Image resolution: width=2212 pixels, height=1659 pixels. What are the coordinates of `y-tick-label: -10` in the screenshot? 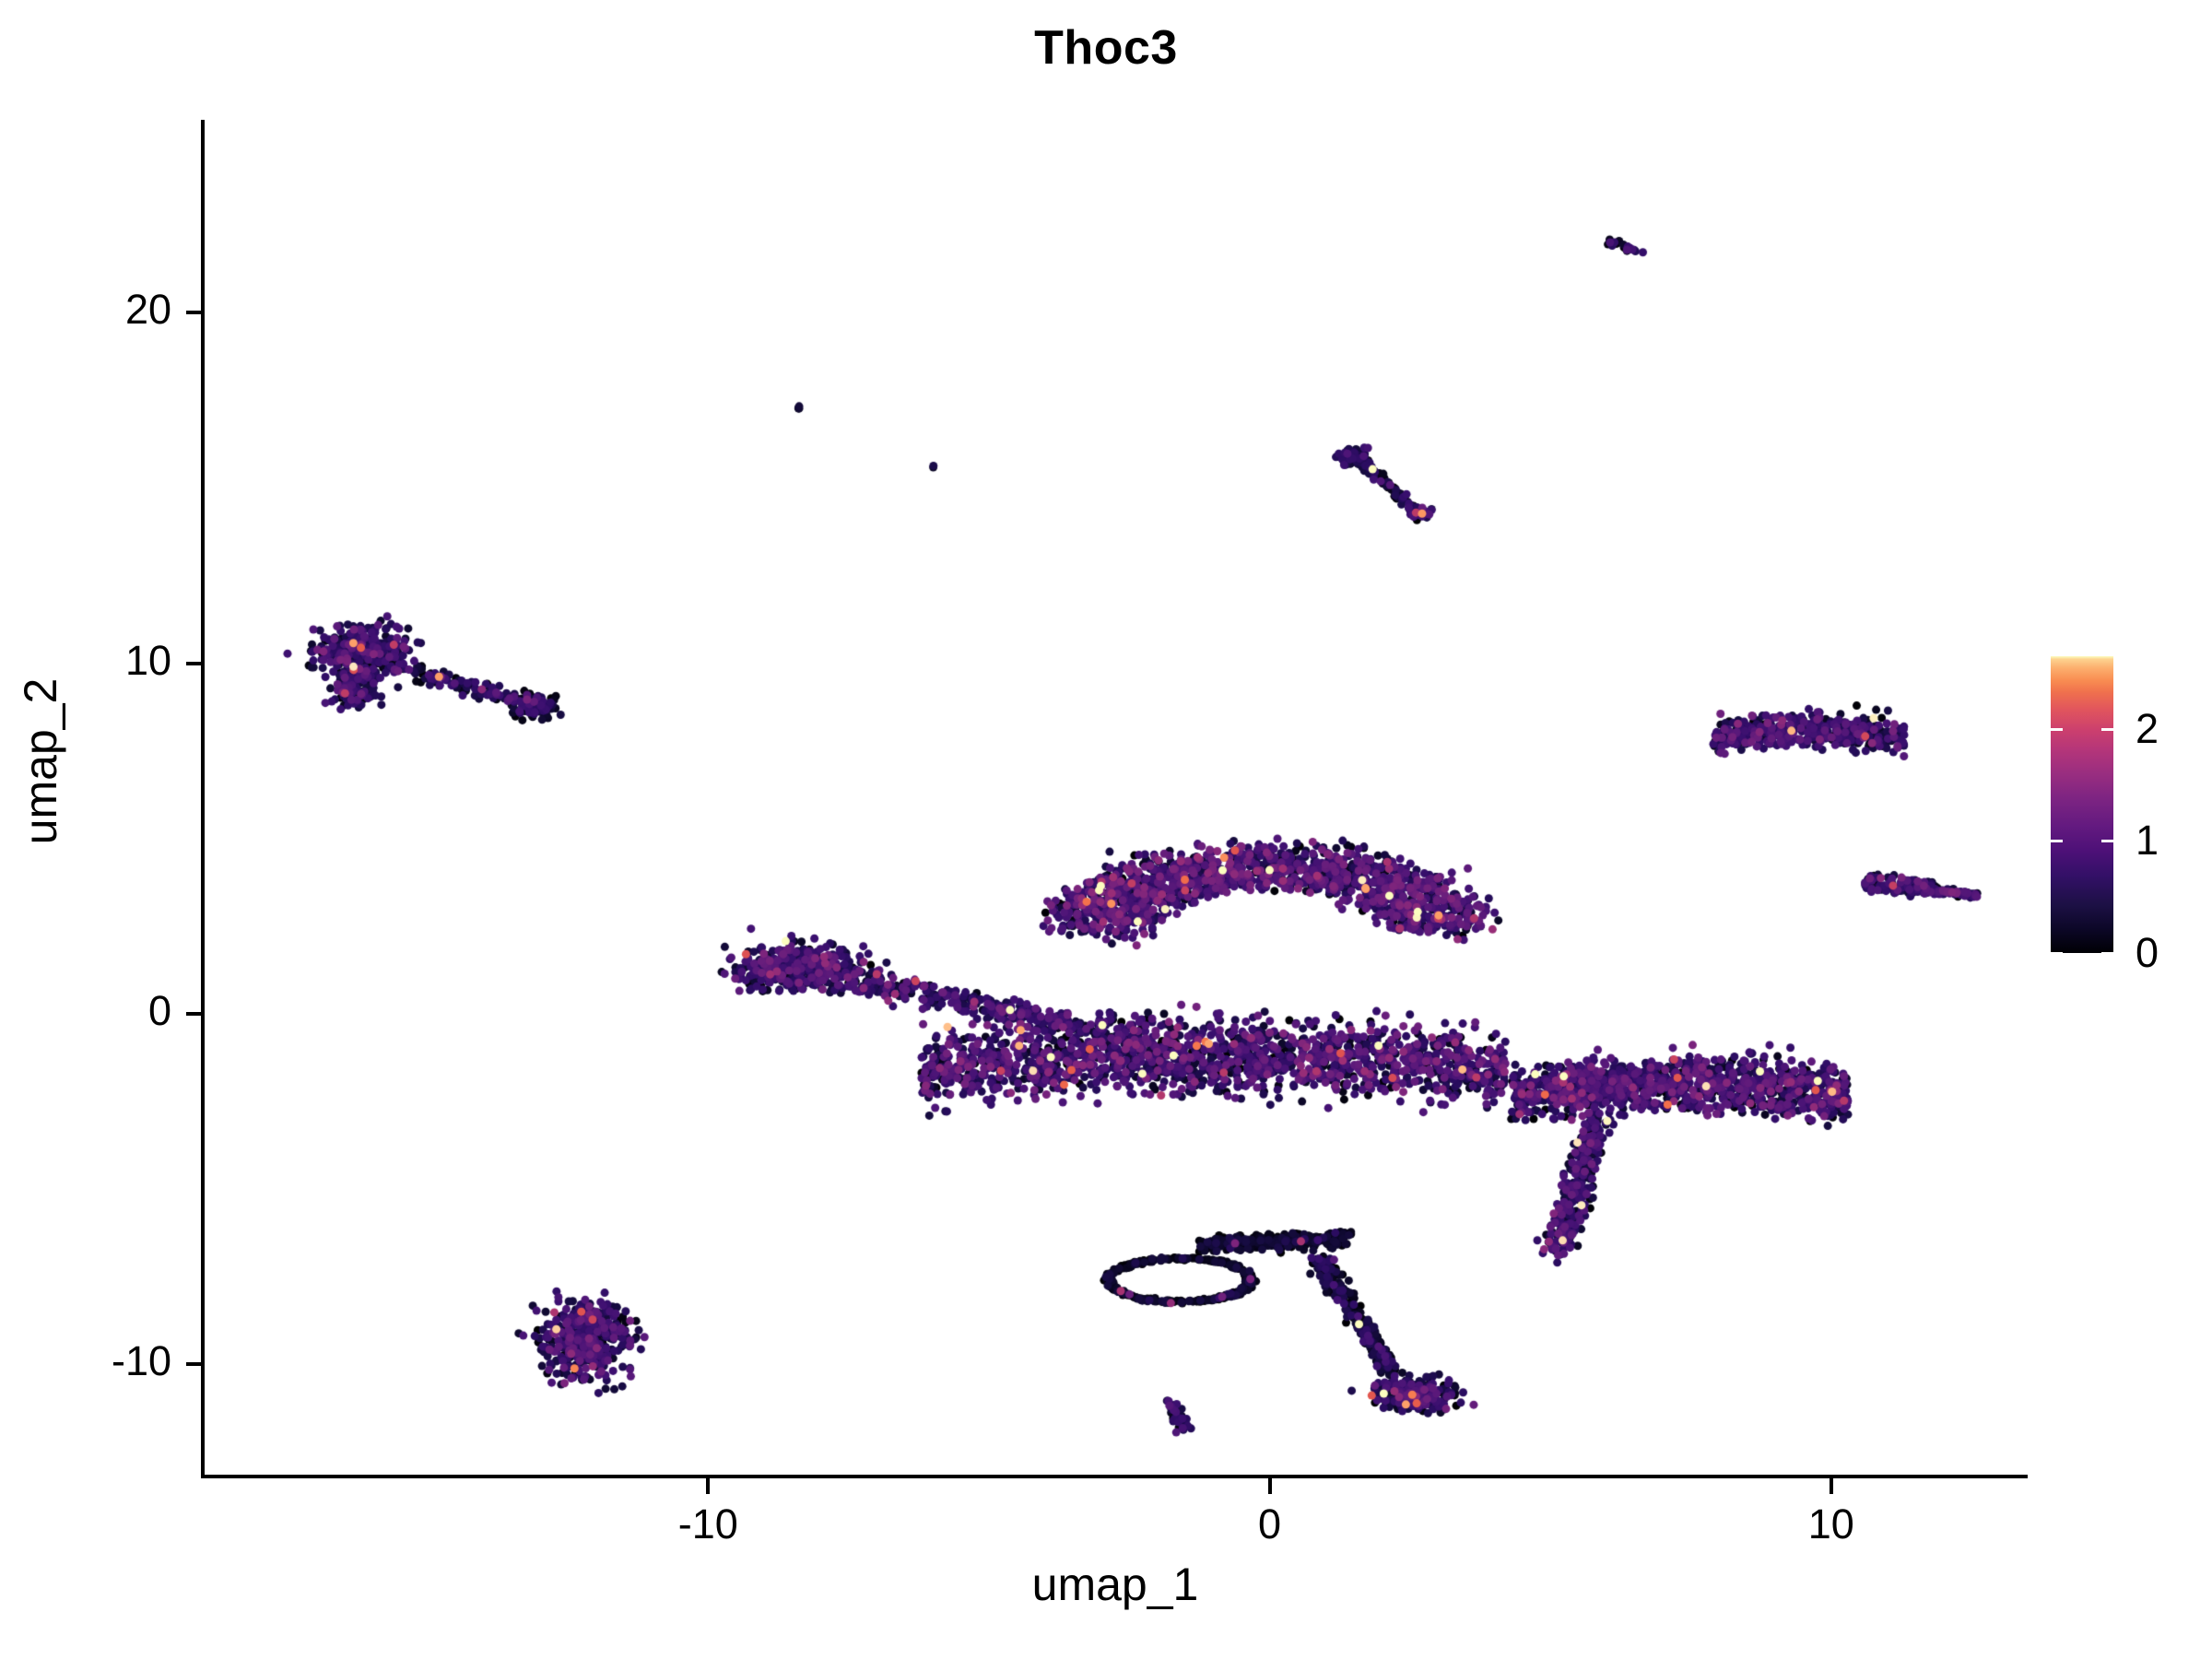 It's located at (141, 1361).